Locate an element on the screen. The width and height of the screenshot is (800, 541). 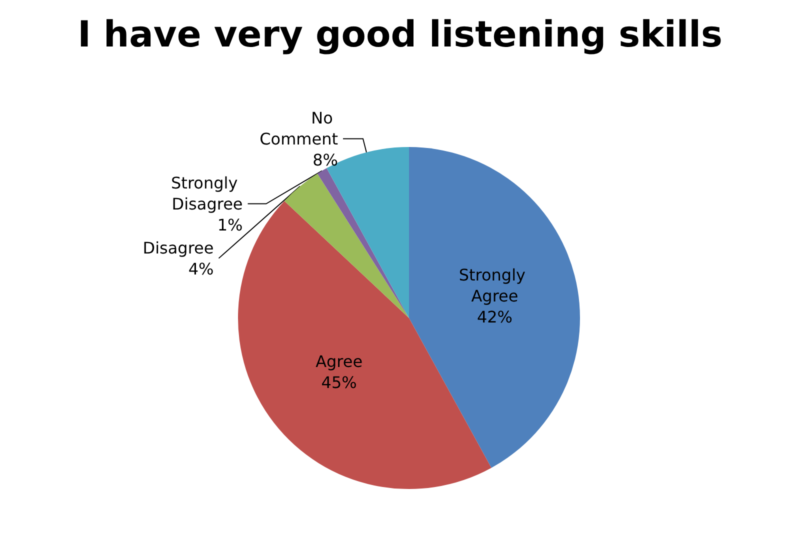
slice-label: Agree is located at coordinates (339, 362).